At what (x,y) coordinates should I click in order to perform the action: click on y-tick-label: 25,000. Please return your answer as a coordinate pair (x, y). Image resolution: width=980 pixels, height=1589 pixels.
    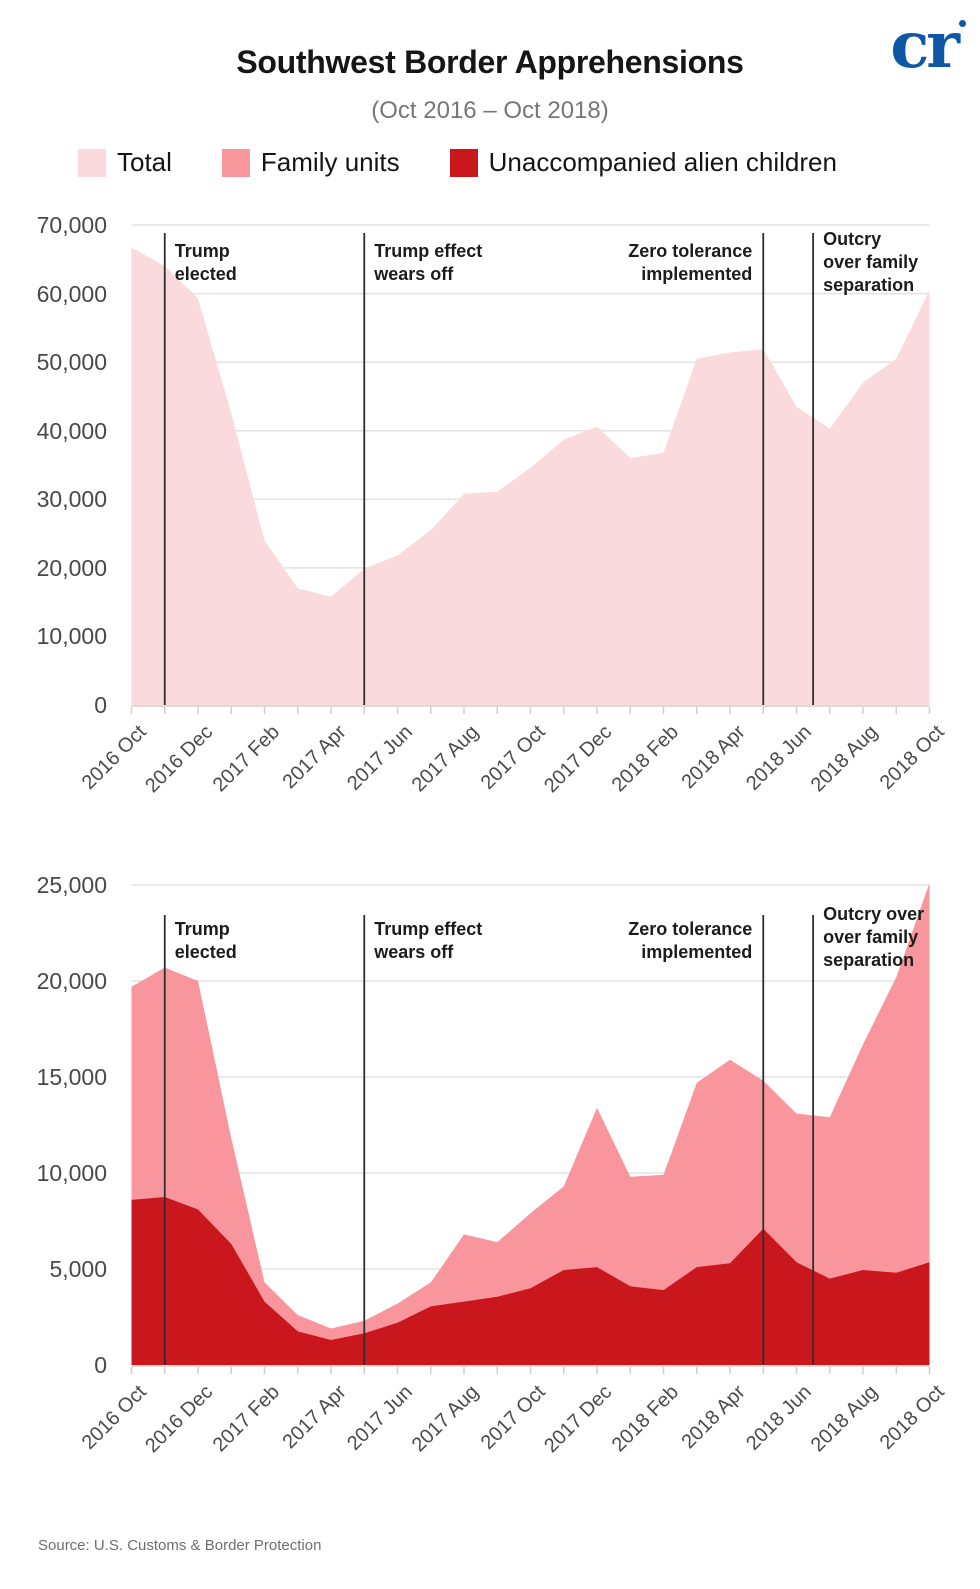
    Looking at the image, I should click on (71, 885).